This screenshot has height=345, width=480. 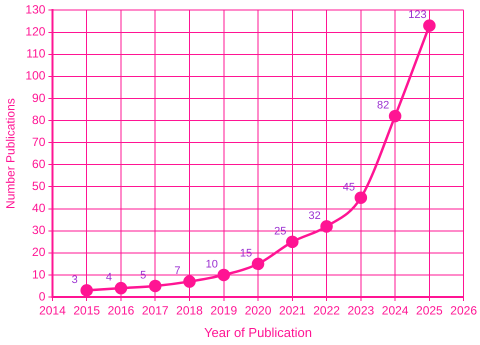 What do you see at coordinates (42, 296) in the screenshot?
I see `y-tick-label: 0` at bounding box center [42, 296].